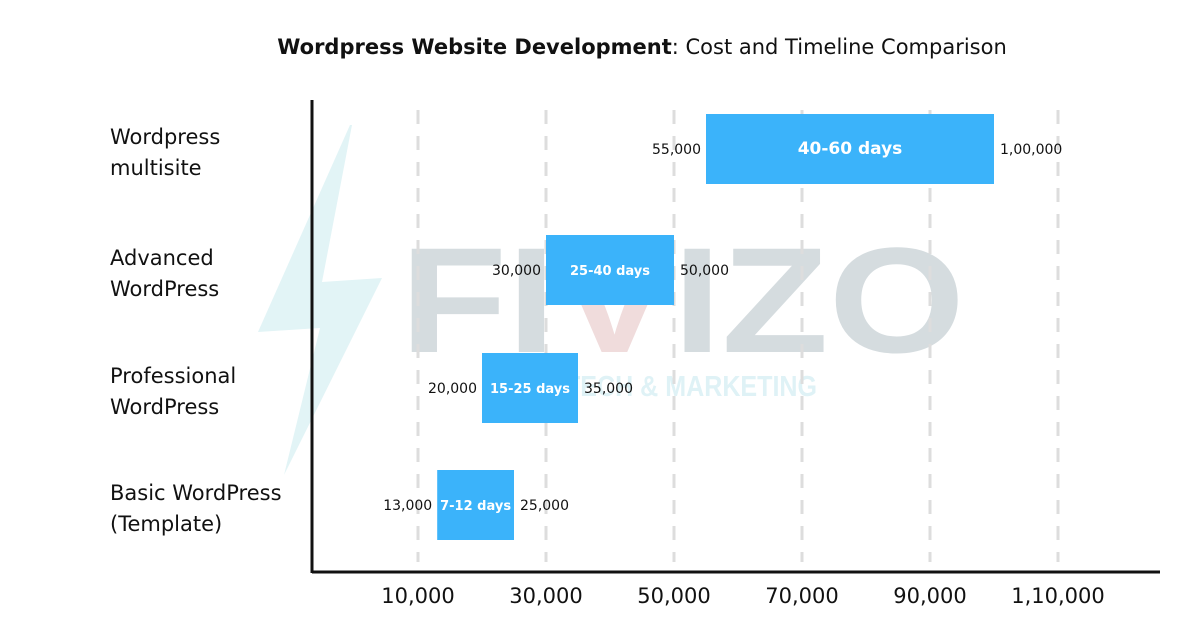 This screenshot has height=630, width=1200. I want to click on duration-label: 15-25 days, so click(530, 389).